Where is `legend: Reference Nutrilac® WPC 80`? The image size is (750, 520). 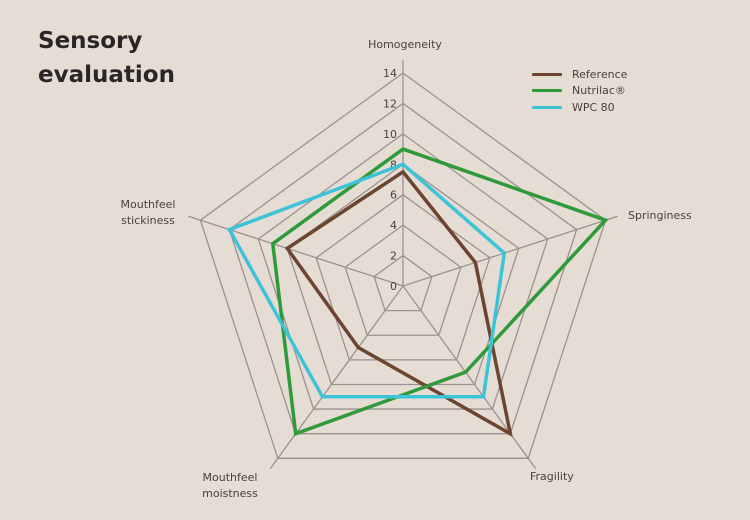
legend: Reference Nutrilac® WPC 80 is located at coordinates (579, 91).